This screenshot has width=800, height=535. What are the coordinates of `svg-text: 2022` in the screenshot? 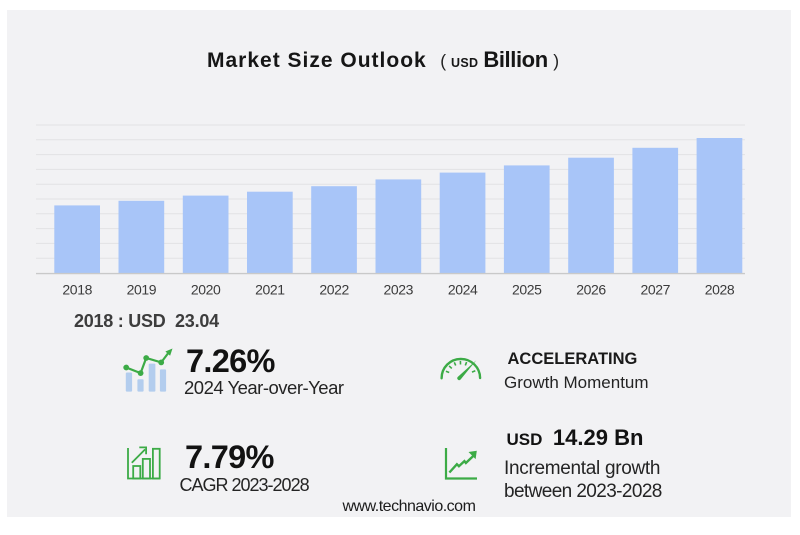 It's located at (334, 290).